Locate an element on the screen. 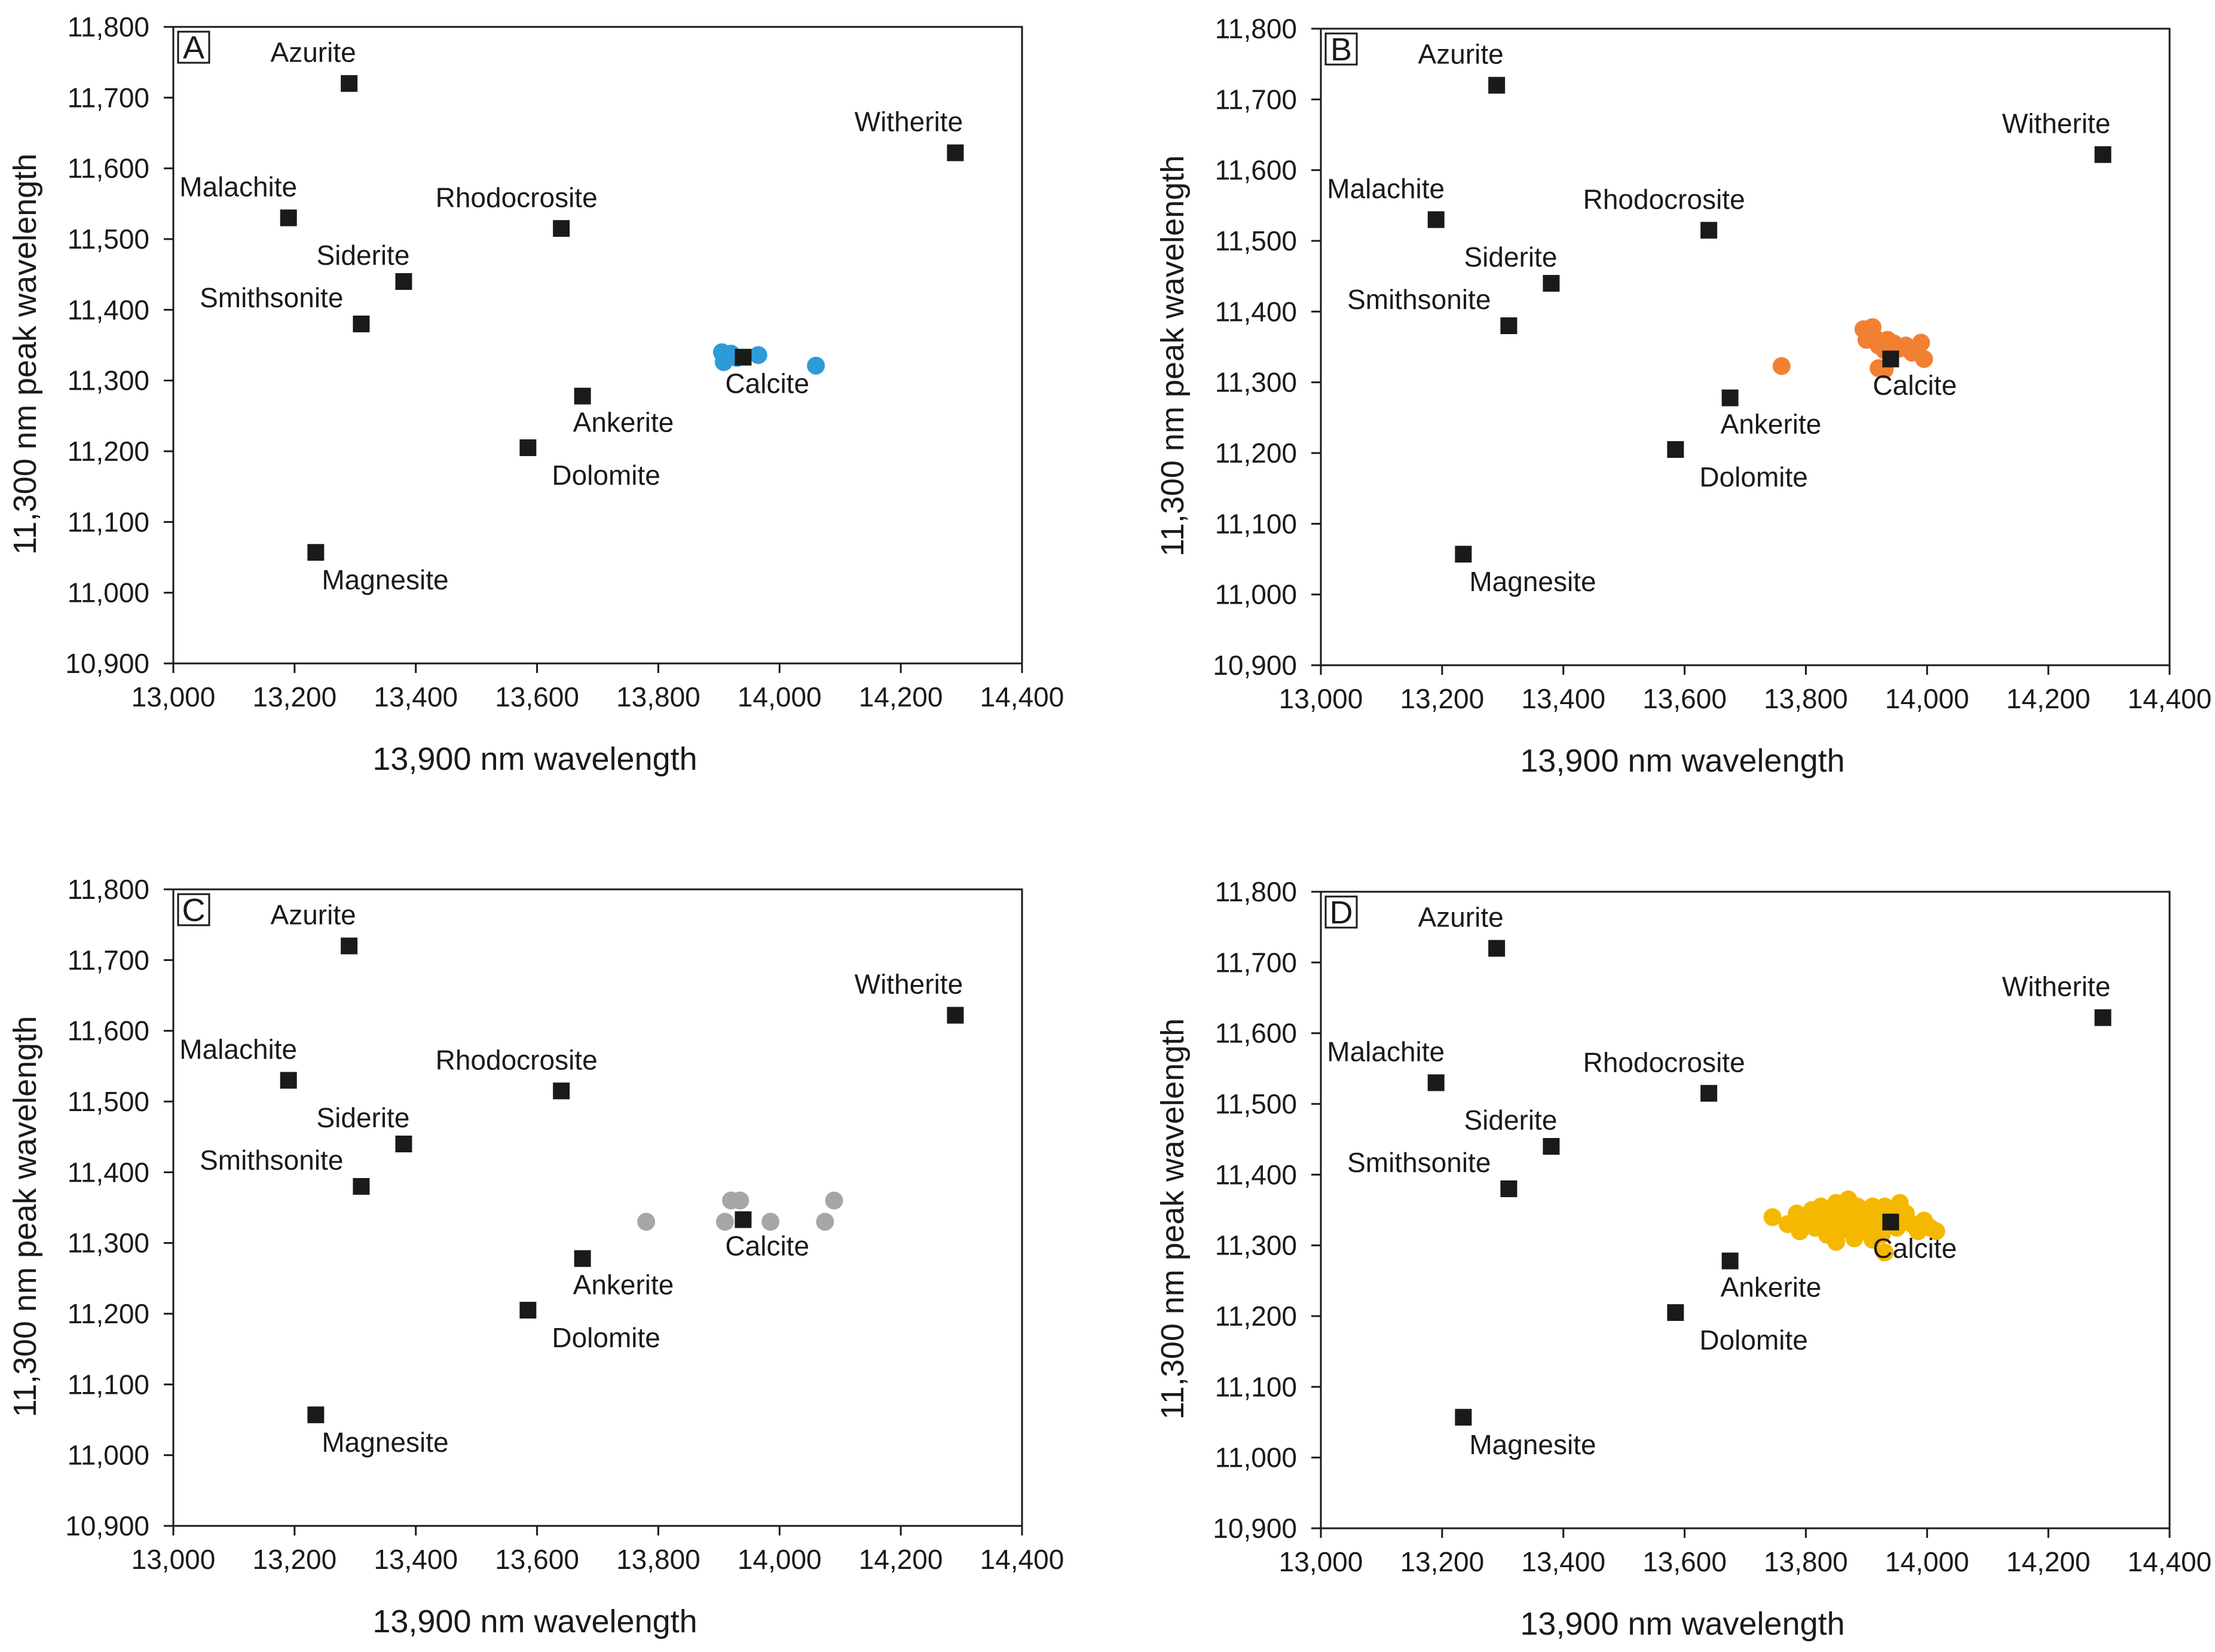 Image resolution: width=2215 pixels, height=1652 pixels. reference-label-calcite: Calcite is located at coordinates (767, 383).